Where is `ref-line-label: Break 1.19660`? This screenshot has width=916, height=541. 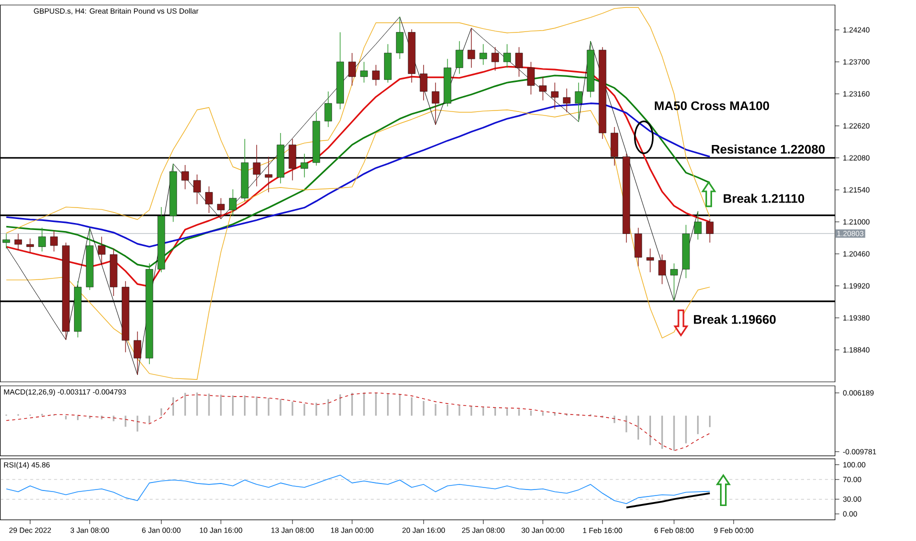 ref-line-label: Break 1.19660 is located at coordinates (735, 319).